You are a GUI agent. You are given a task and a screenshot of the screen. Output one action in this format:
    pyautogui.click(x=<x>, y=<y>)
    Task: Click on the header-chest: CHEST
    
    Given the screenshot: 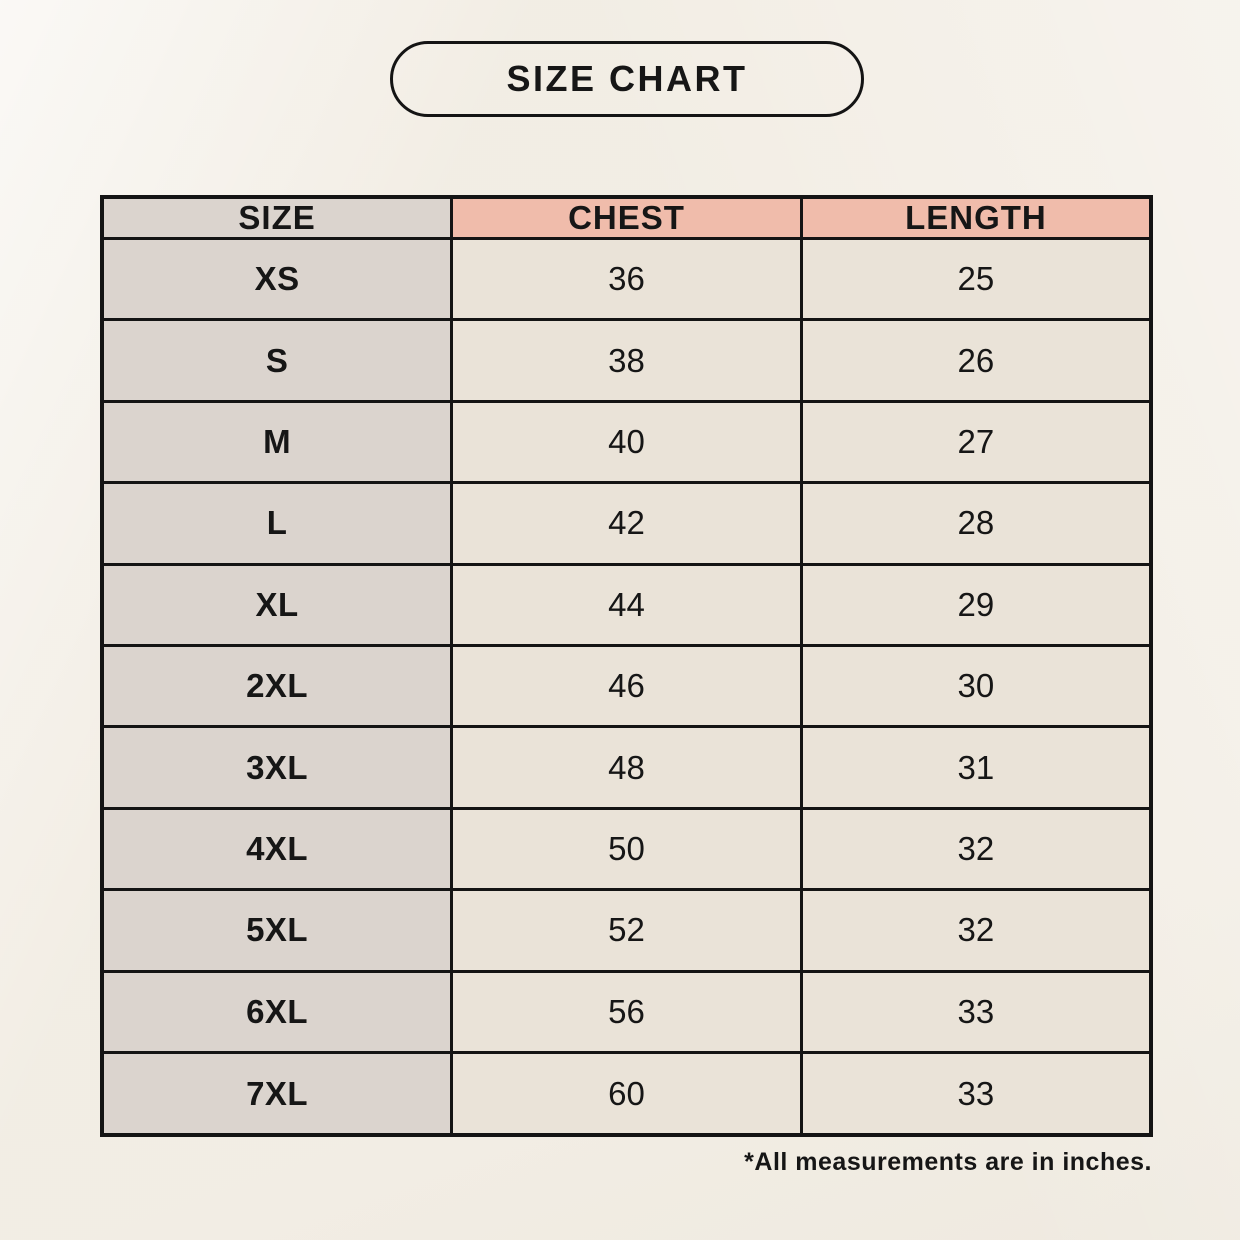 What is the action you would take?
    pyautogui.click(x=626, y=217)
    